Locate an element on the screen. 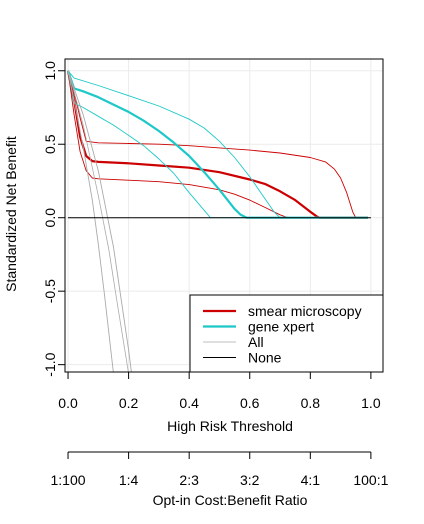 This screenshot has width=424, height=524. legend-label-smear-microscopy: smear microscopy is located at coordinates (305, 311).